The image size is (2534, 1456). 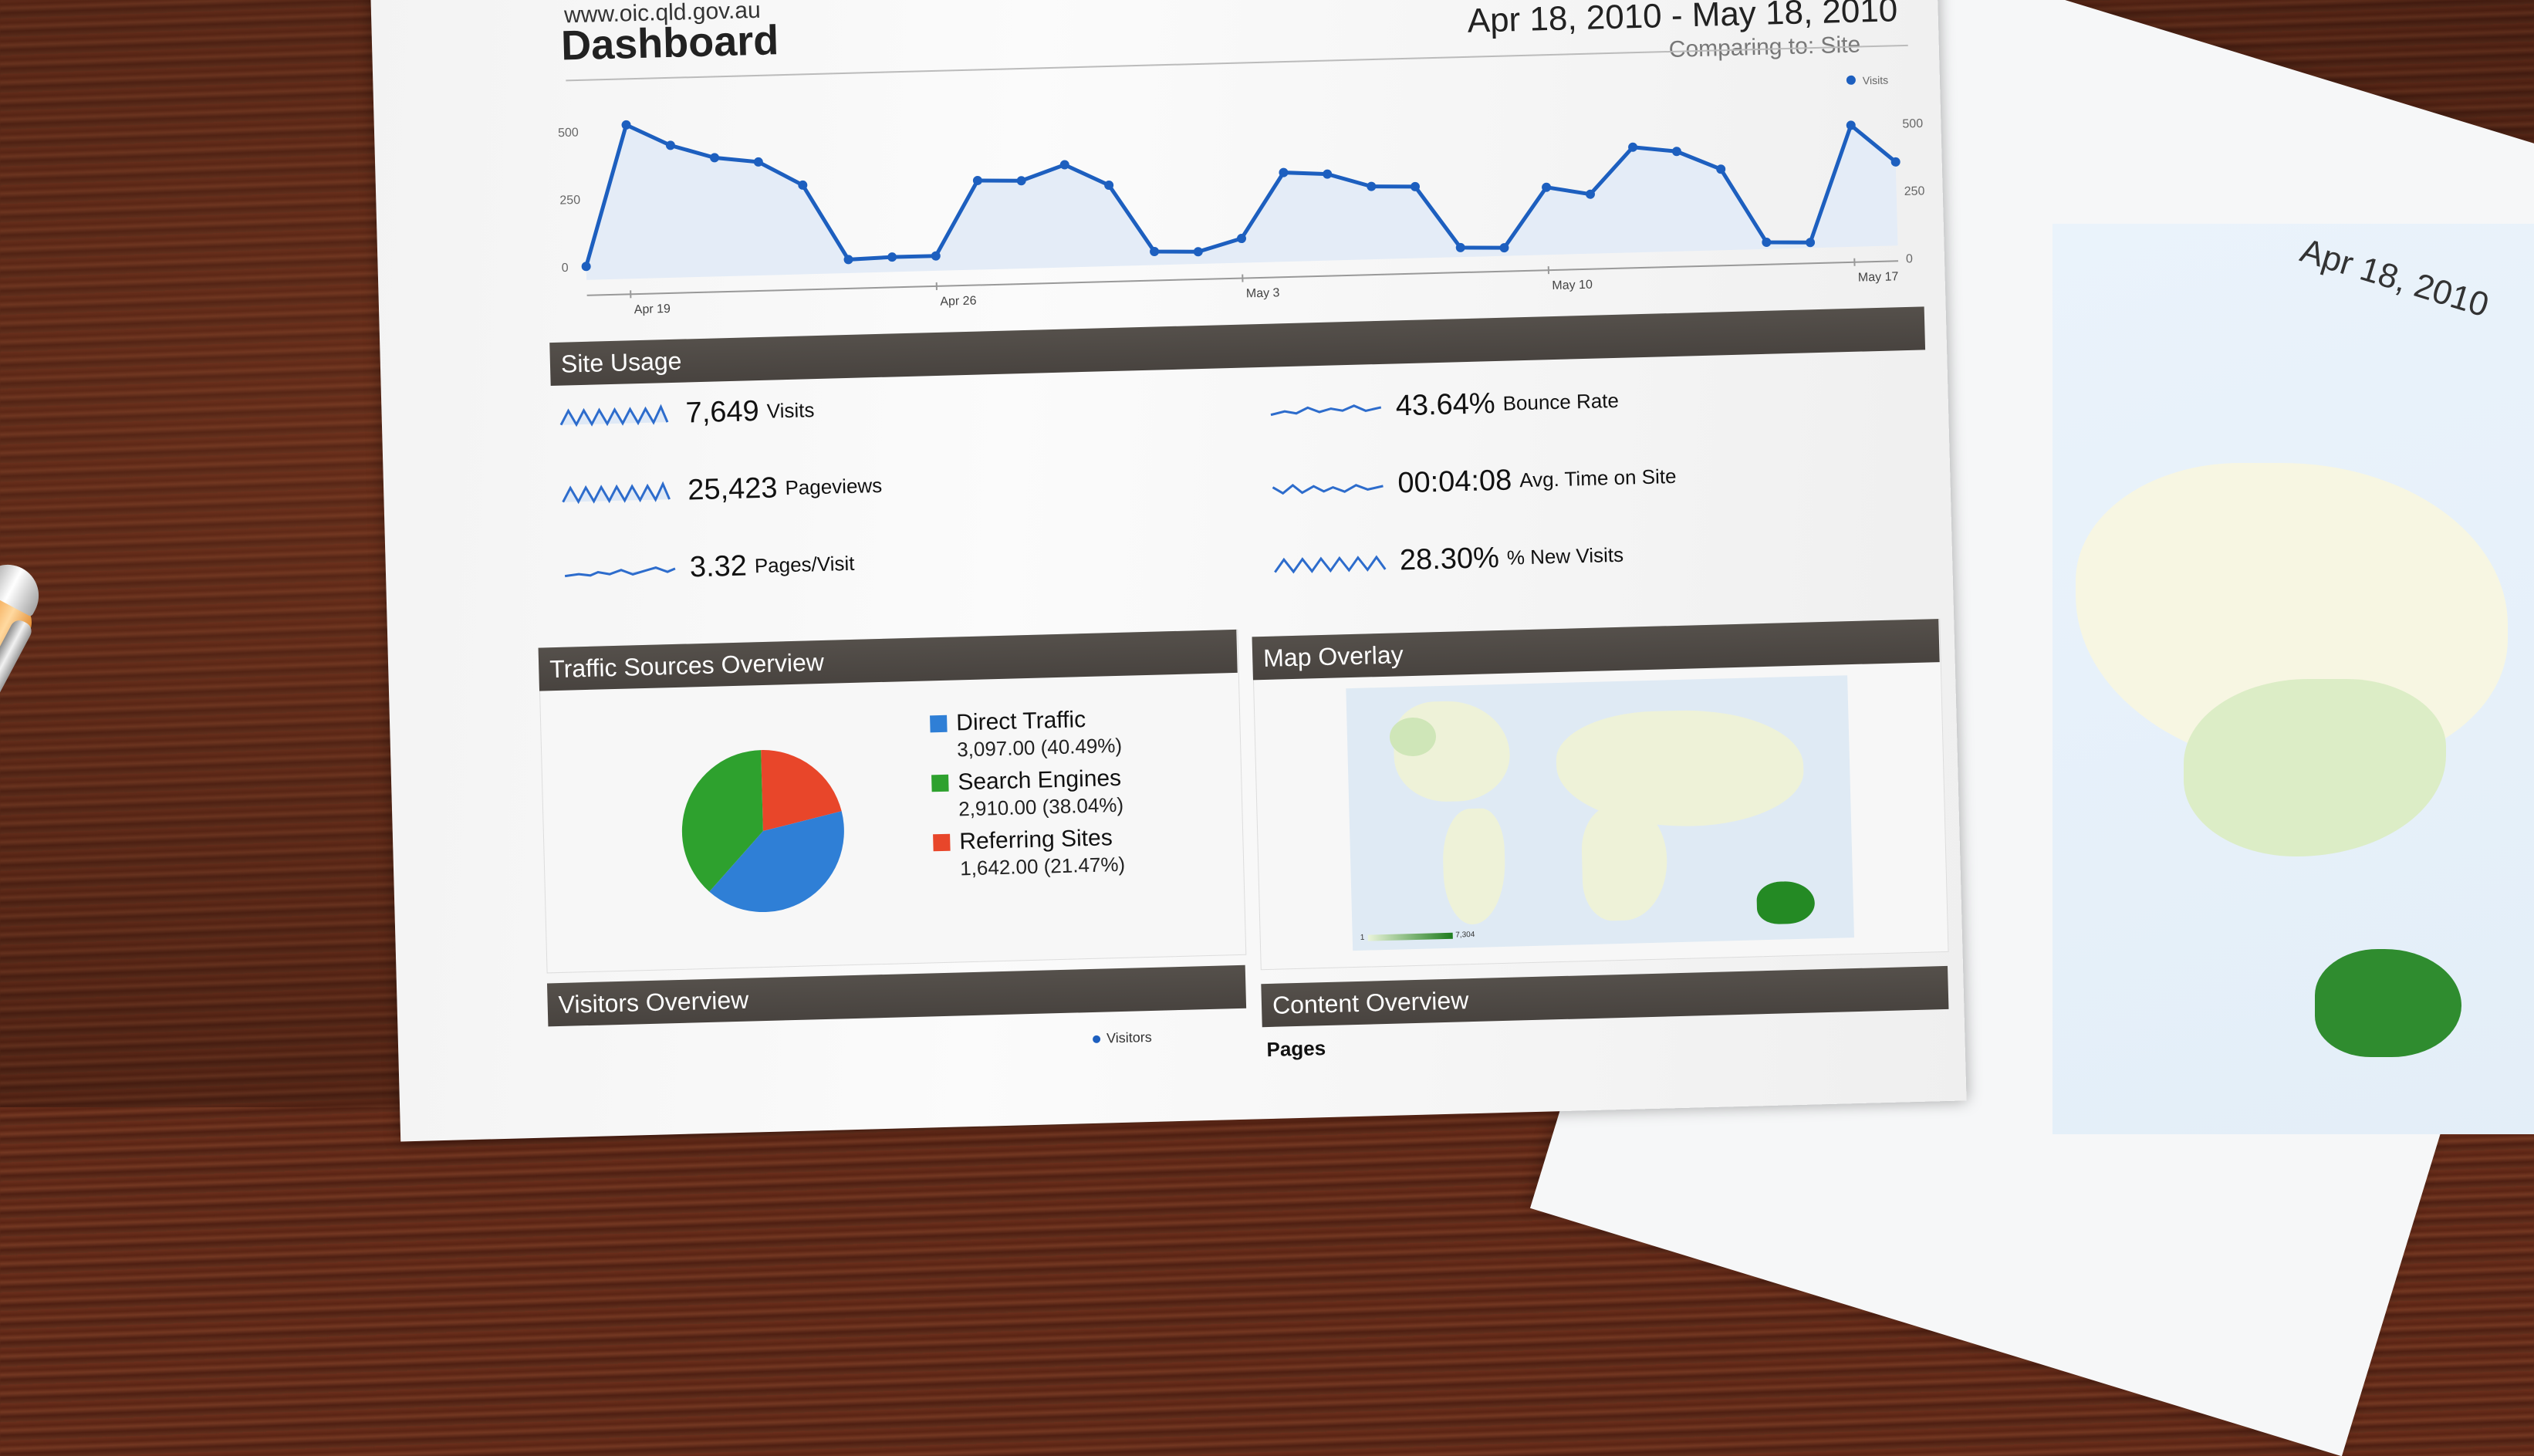 What do you see at coordinates (722, 412) in the screenshot?
I see `metric-value: 7,649` at bounding box center [722, 412].